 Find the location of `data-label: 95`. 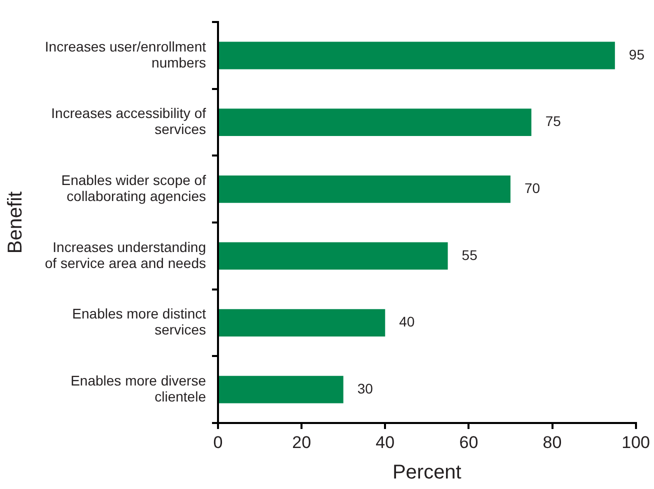

data-label: 95 is located at coordinates (636, 54).